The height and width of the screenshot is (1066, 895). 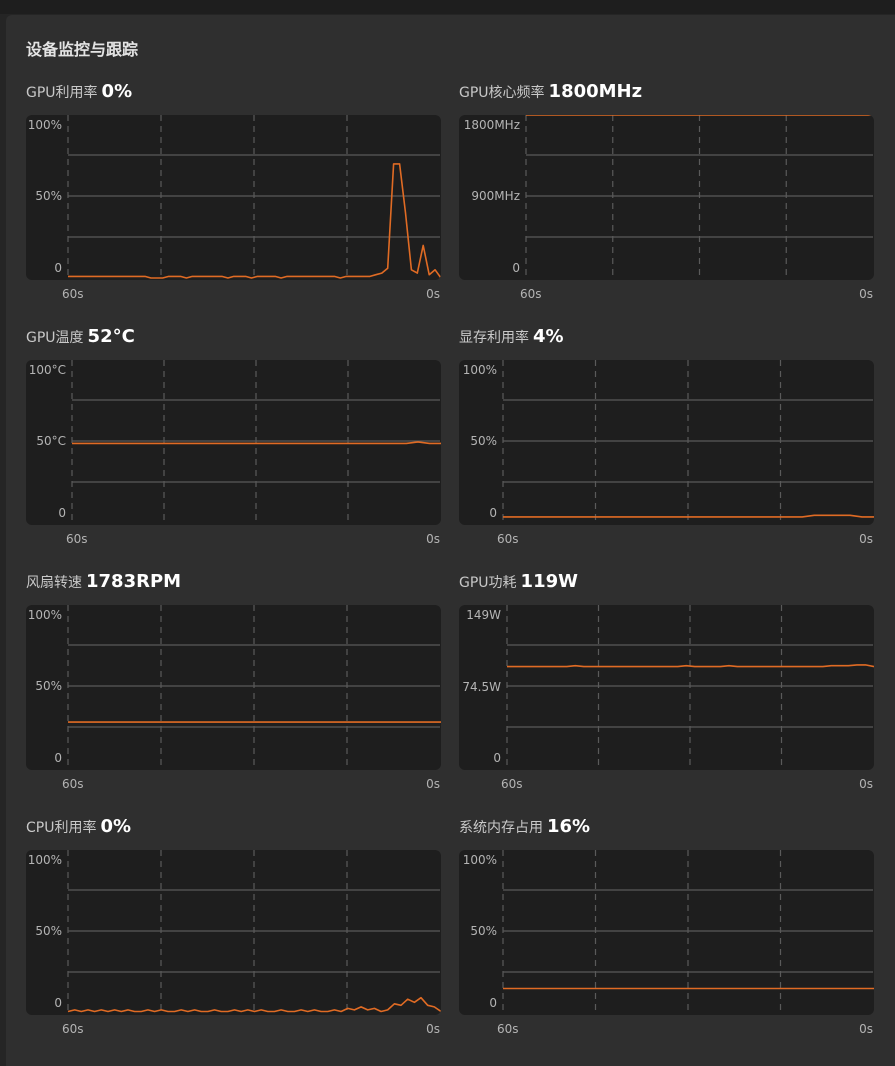 I want to click on top-bar, so click(x=447, y=7).